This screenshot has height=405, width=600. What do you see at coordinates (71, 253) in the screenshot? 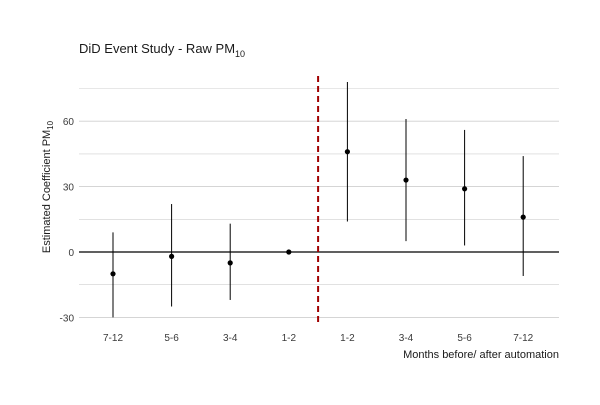
I see `y-tick-label: 0` at bounding box center [71, 253].